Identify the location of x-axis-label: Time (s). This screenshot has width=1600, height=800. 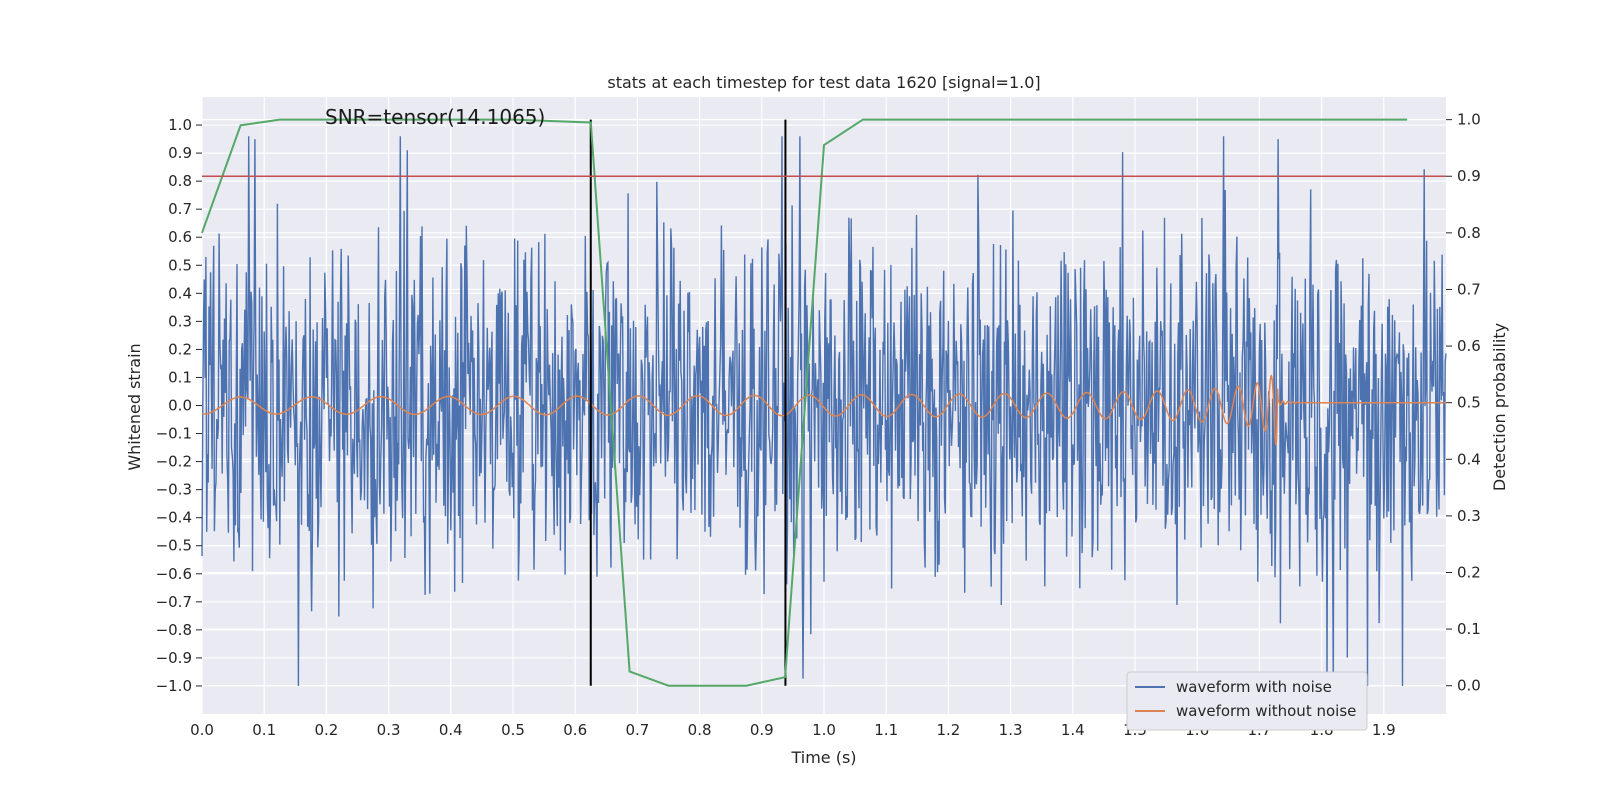
(823, 757).